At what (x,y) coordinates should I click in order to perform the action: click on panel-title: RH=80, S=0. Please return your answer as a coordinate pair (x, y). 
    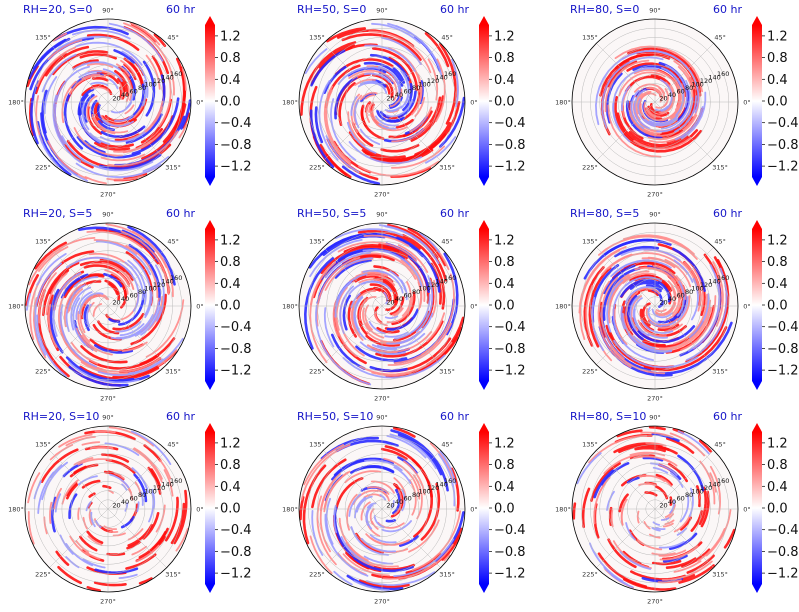
    Looking at the image, I should click on (605, 9).